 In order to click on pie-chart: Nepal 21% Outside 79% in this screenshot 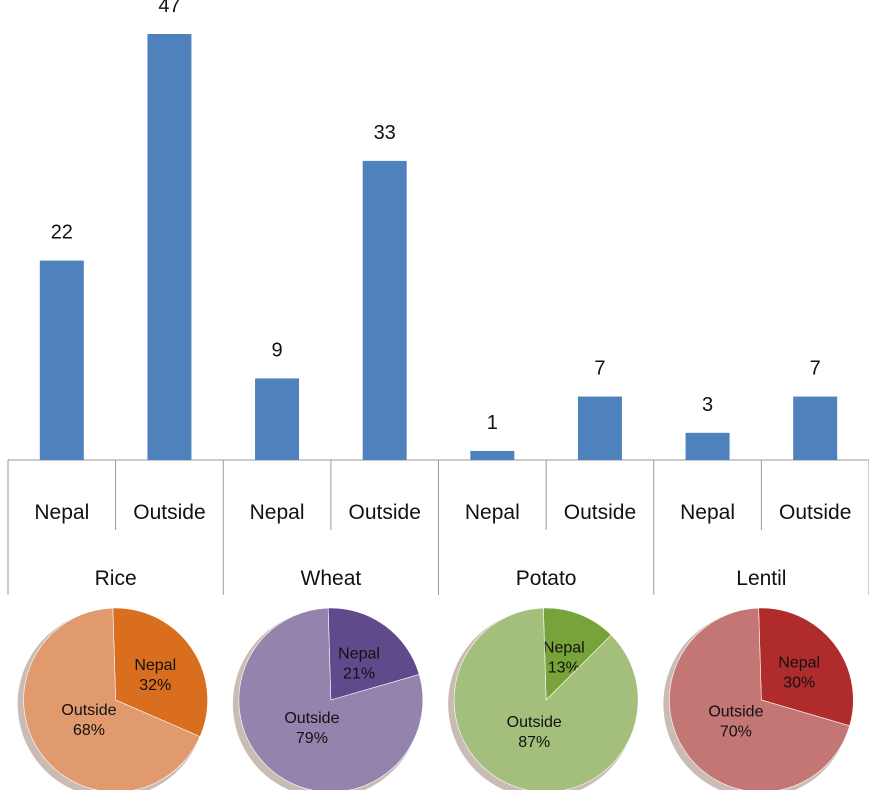, I will do `click(328, 698)`.